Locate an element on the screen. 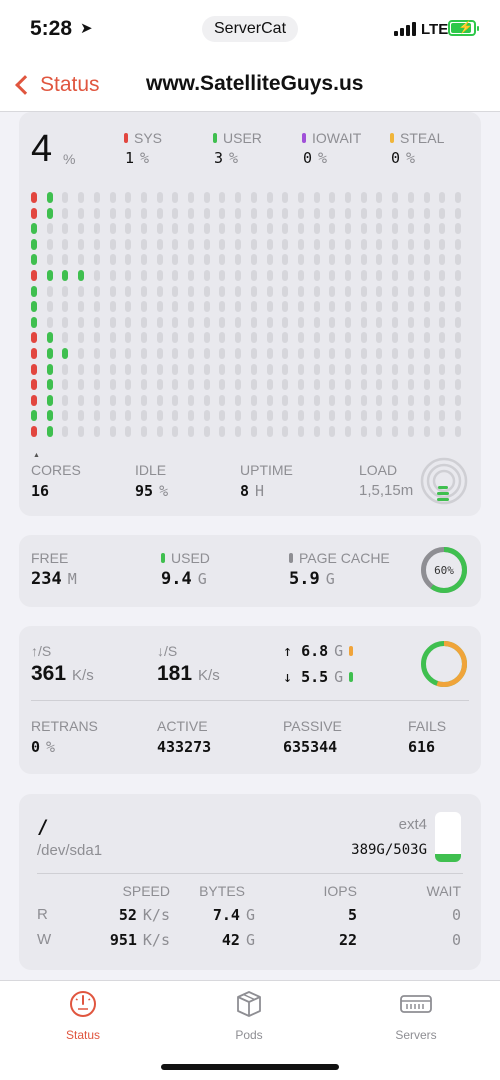  memory-card: FREE 234 M USED 9.4 G PAGE CACHE 5.9 G 60% is located at coordinates (250, 571).